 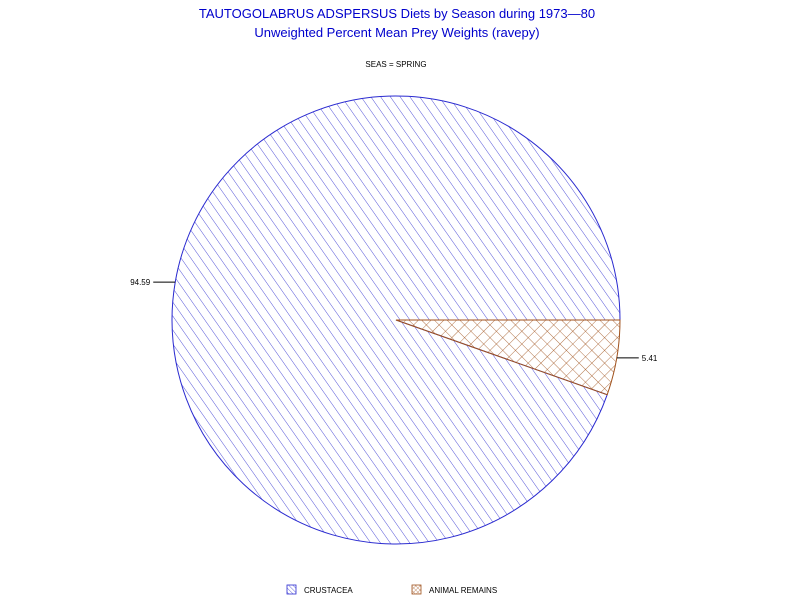 I want to click on legend-label-crustacea: CRUSTACEA, so click(x=328, y=590).